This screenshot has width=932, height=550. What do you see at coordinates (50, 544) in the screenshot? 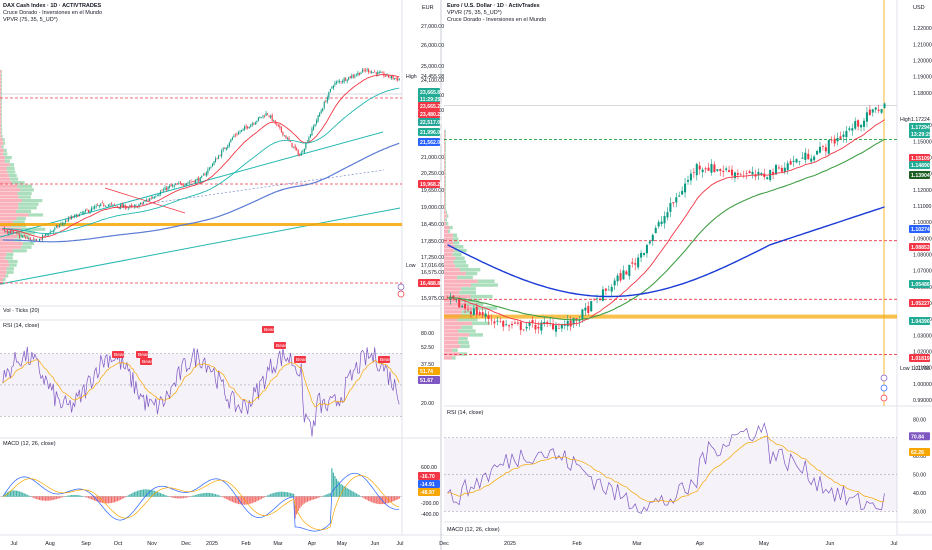
I see `left-time-tick: Aug` at bounding box center [50, 544].